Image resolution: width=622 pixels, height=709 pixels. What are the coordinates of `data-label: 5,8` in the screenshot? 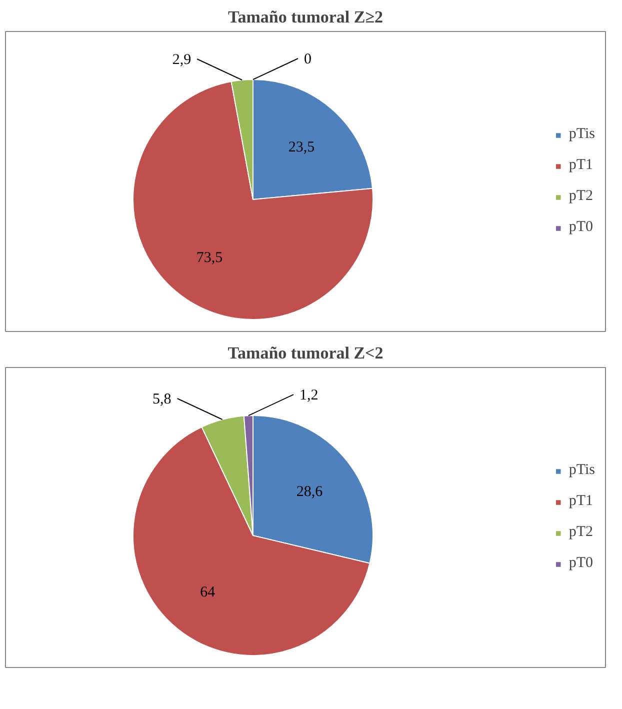 It's located at (162, 399).